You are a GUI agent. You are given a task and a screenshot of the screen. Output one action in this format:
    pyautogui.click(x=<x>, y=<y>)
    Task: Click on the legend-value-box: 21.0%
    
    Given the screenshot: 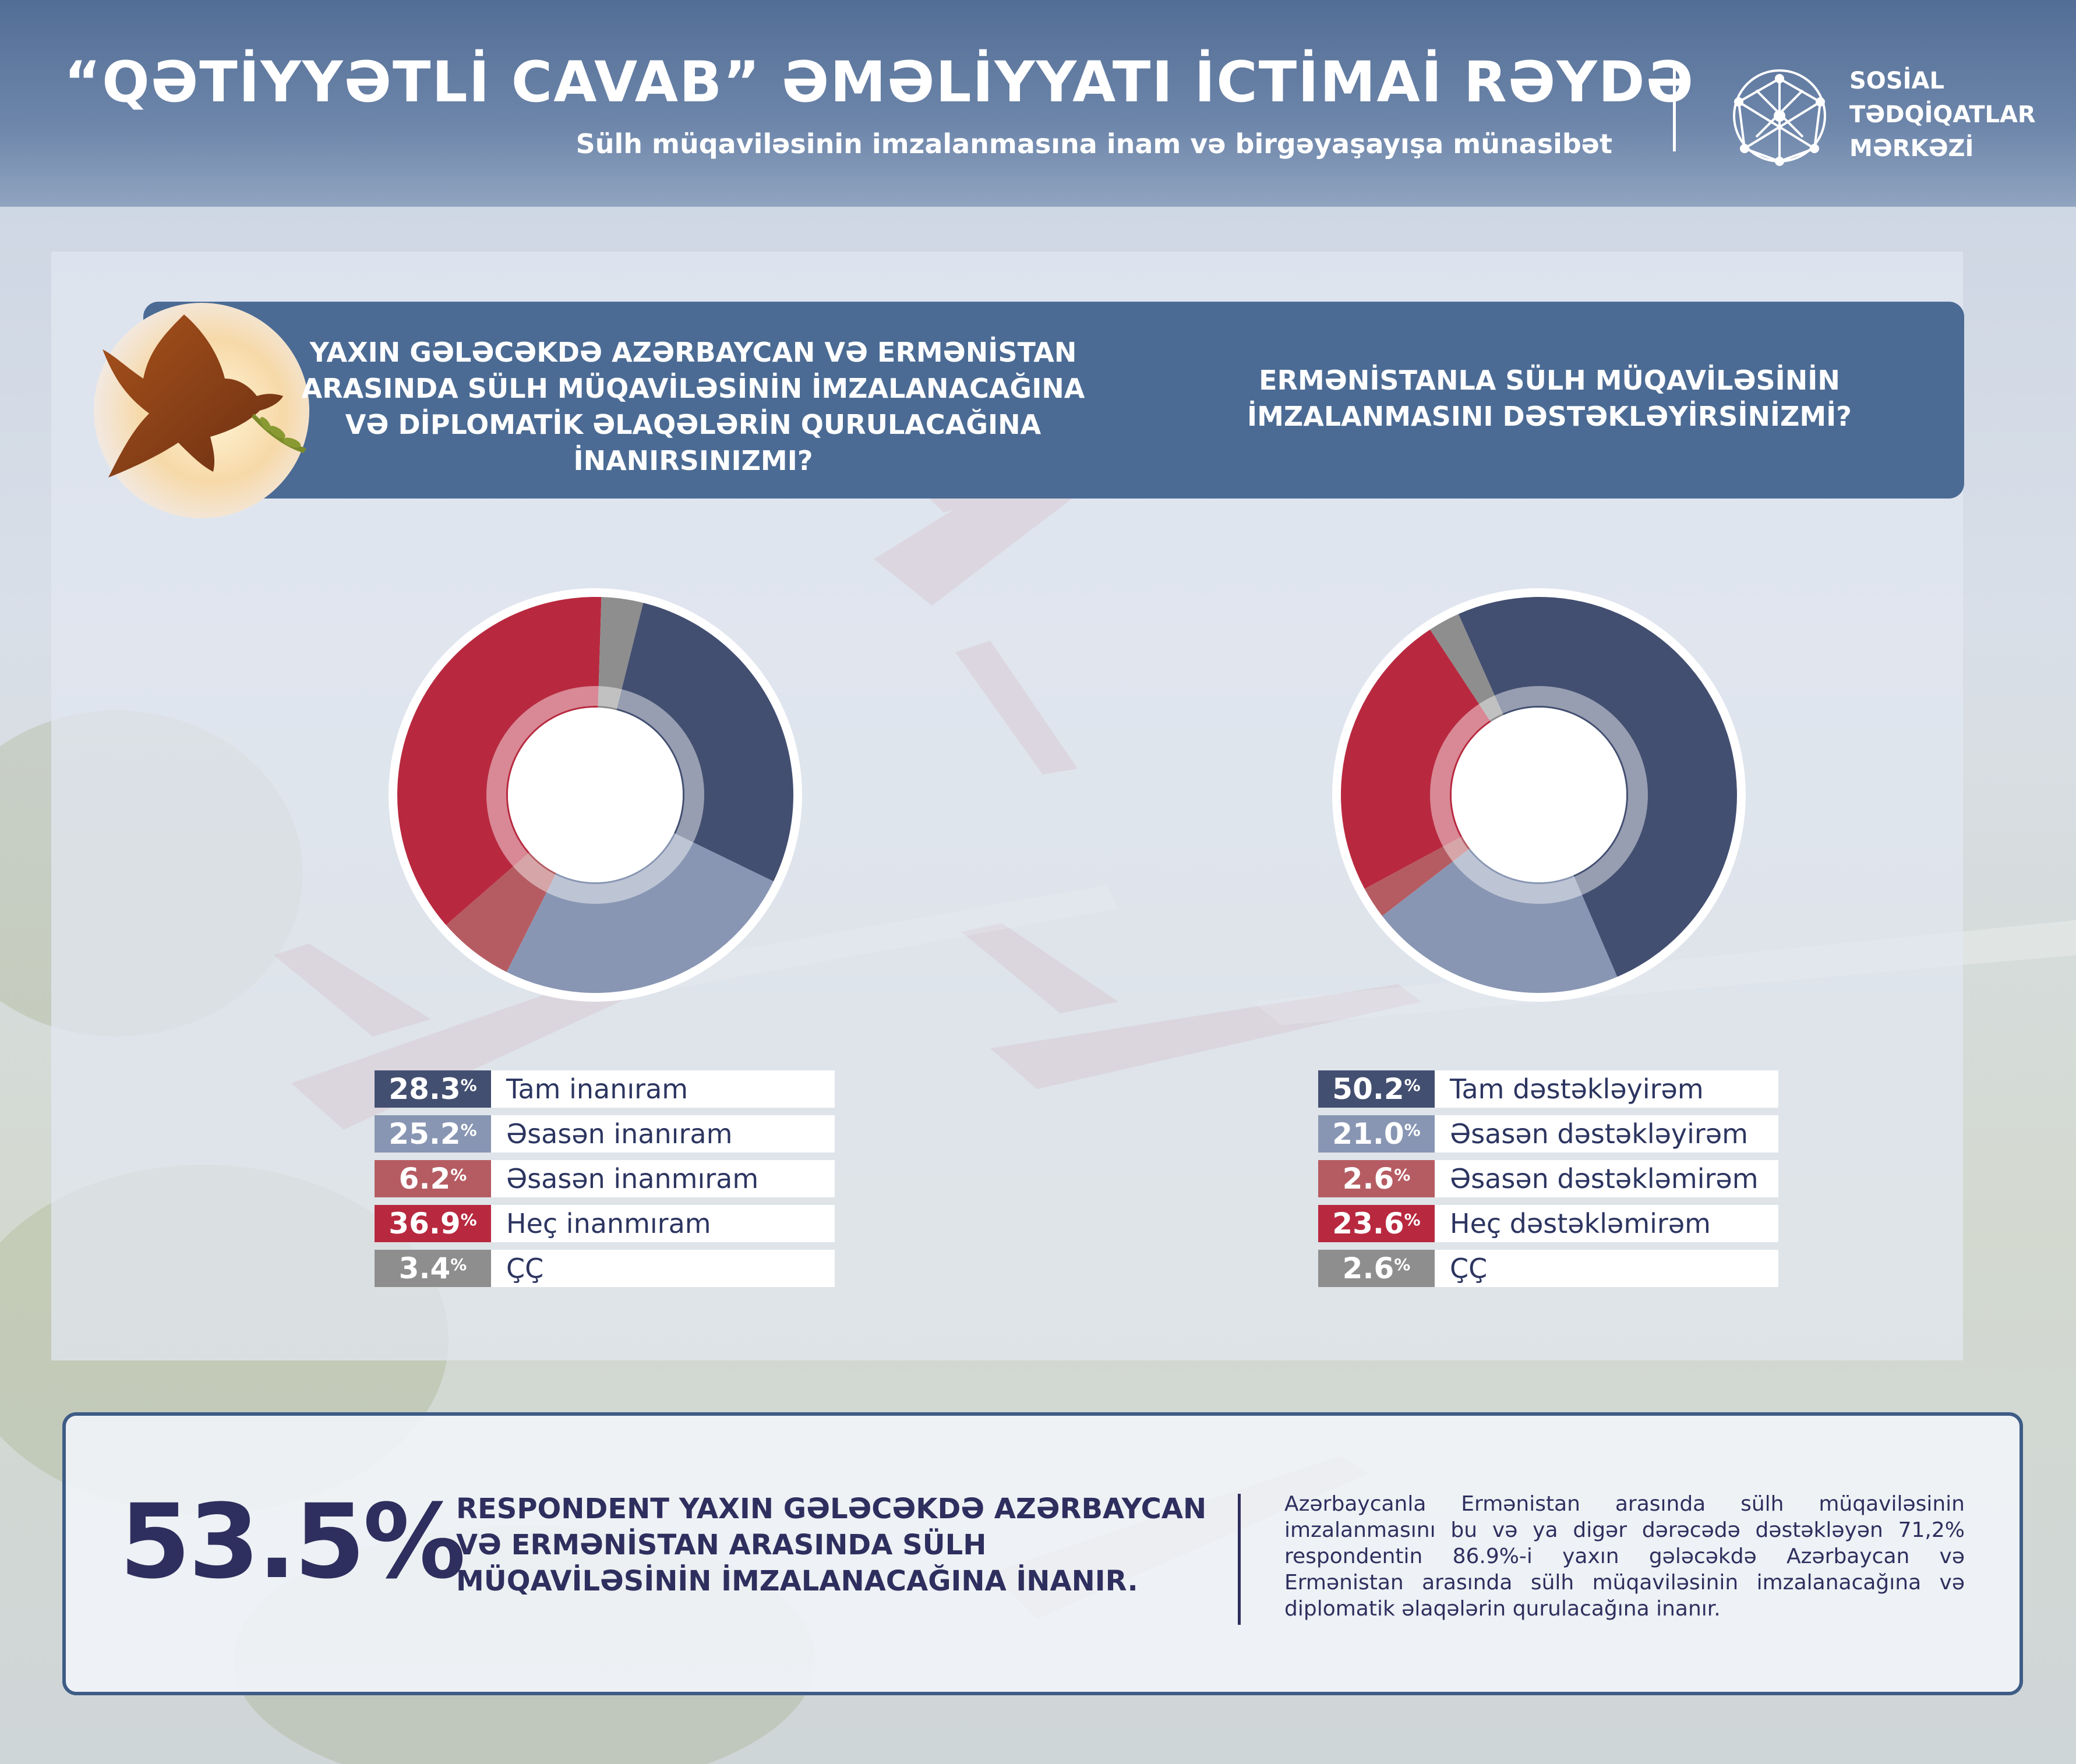 What is the action you would take?
    pyautogui.click(x=1377, y=1134)
    